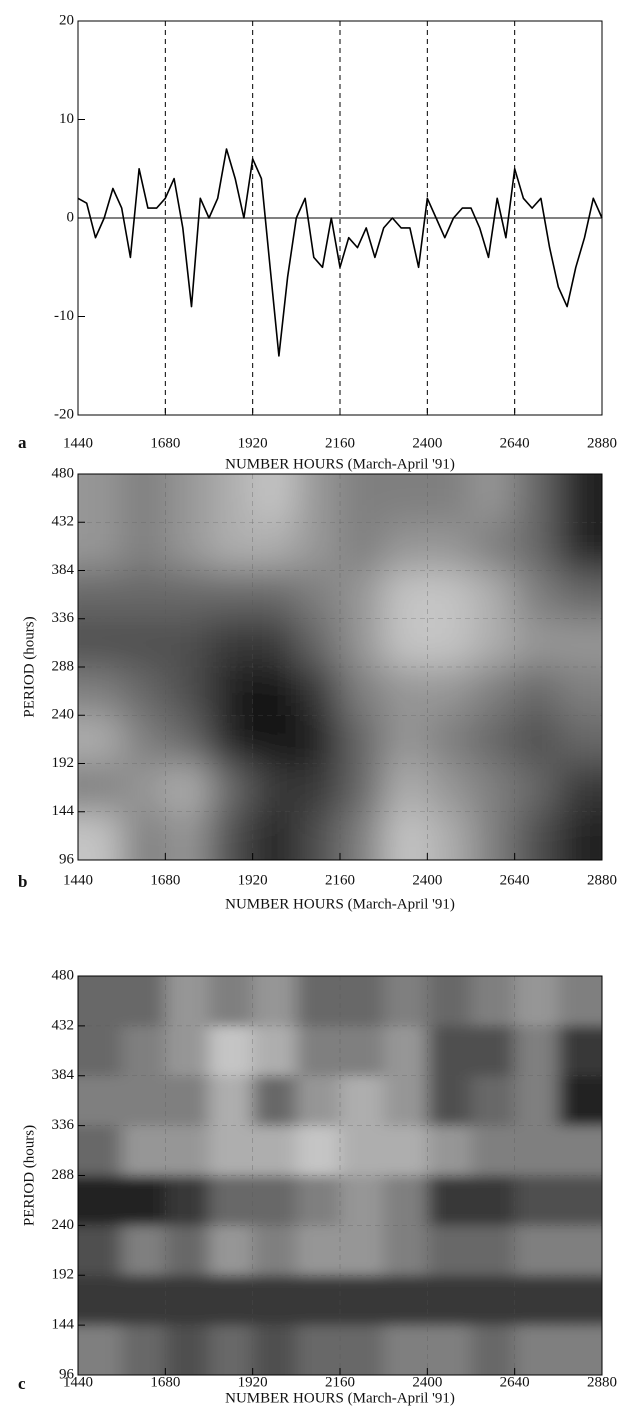 The height and width of the screenshot is (1408, 621). I want to click on x-tick-label: 2400, so click(427, 880).